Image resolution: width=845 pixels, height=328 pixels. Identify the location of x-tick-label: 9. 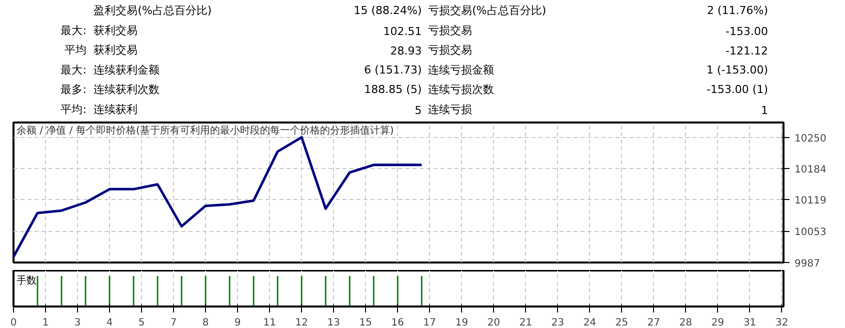
(237, 323).